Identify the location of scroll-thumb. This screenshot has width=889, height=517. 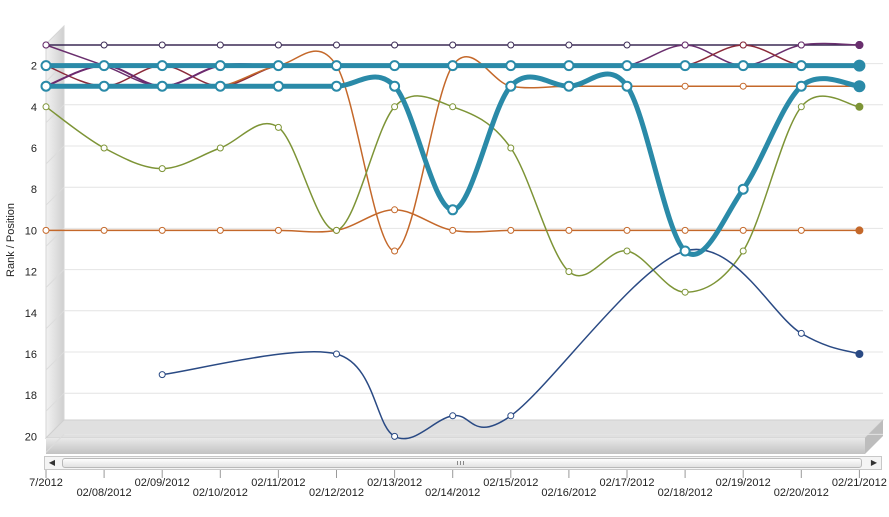
(462, 463).